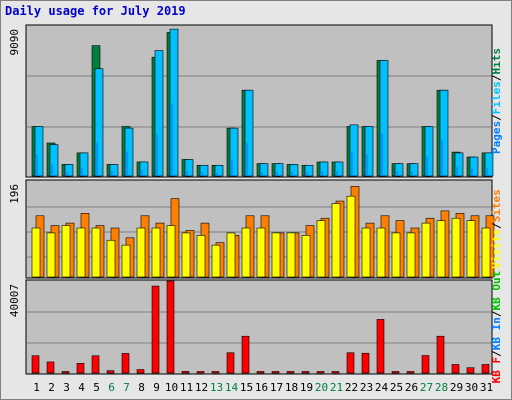  I want to click on x-tick-label: 8, so click(141, 387).